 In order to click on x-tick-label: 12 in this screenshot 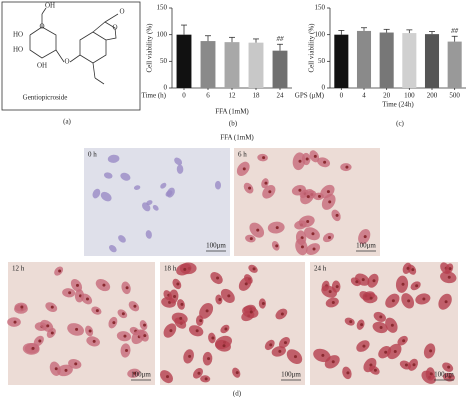, I will do `click(233, 96)`.